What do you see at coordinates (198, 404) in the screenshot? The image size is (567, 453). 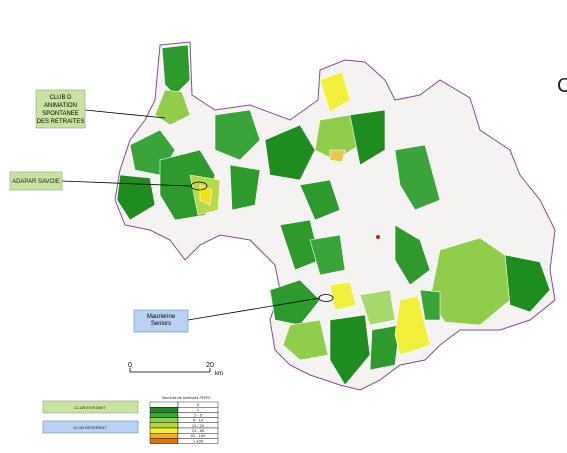 I see `legend-class: 0` at bounding box center [198, 404].